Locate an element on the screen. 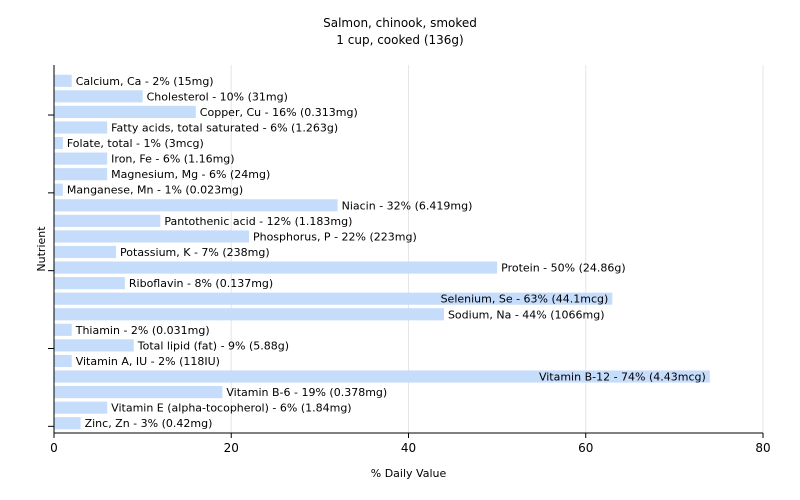 The image size is (800, 500). data-label: Riboflavin - 8% (0.137mg) is located at coordinates (201, 283).